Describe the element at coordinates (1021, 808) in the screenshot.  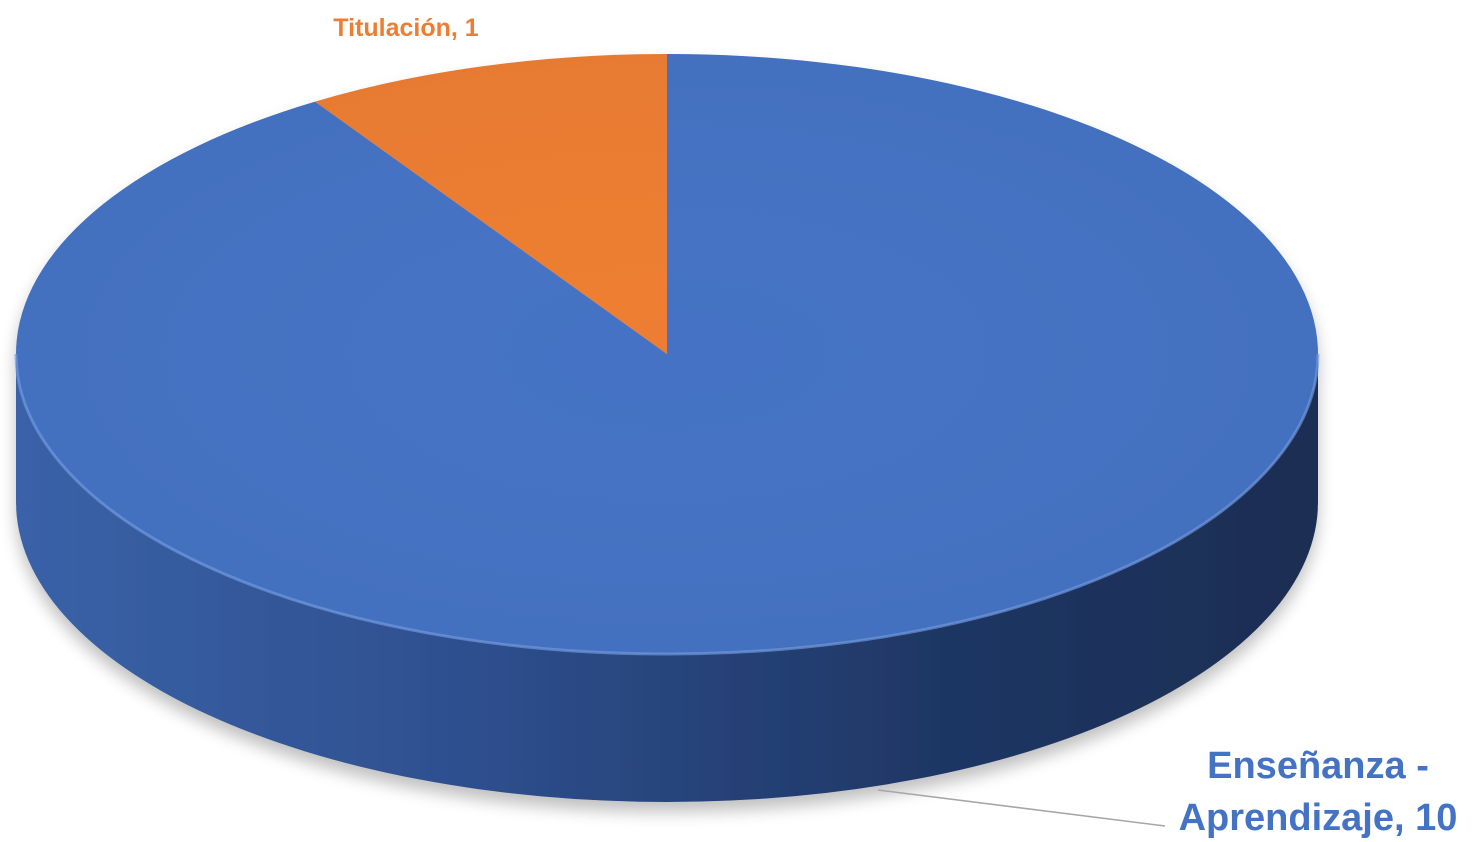
I see `leader-line` at that location.